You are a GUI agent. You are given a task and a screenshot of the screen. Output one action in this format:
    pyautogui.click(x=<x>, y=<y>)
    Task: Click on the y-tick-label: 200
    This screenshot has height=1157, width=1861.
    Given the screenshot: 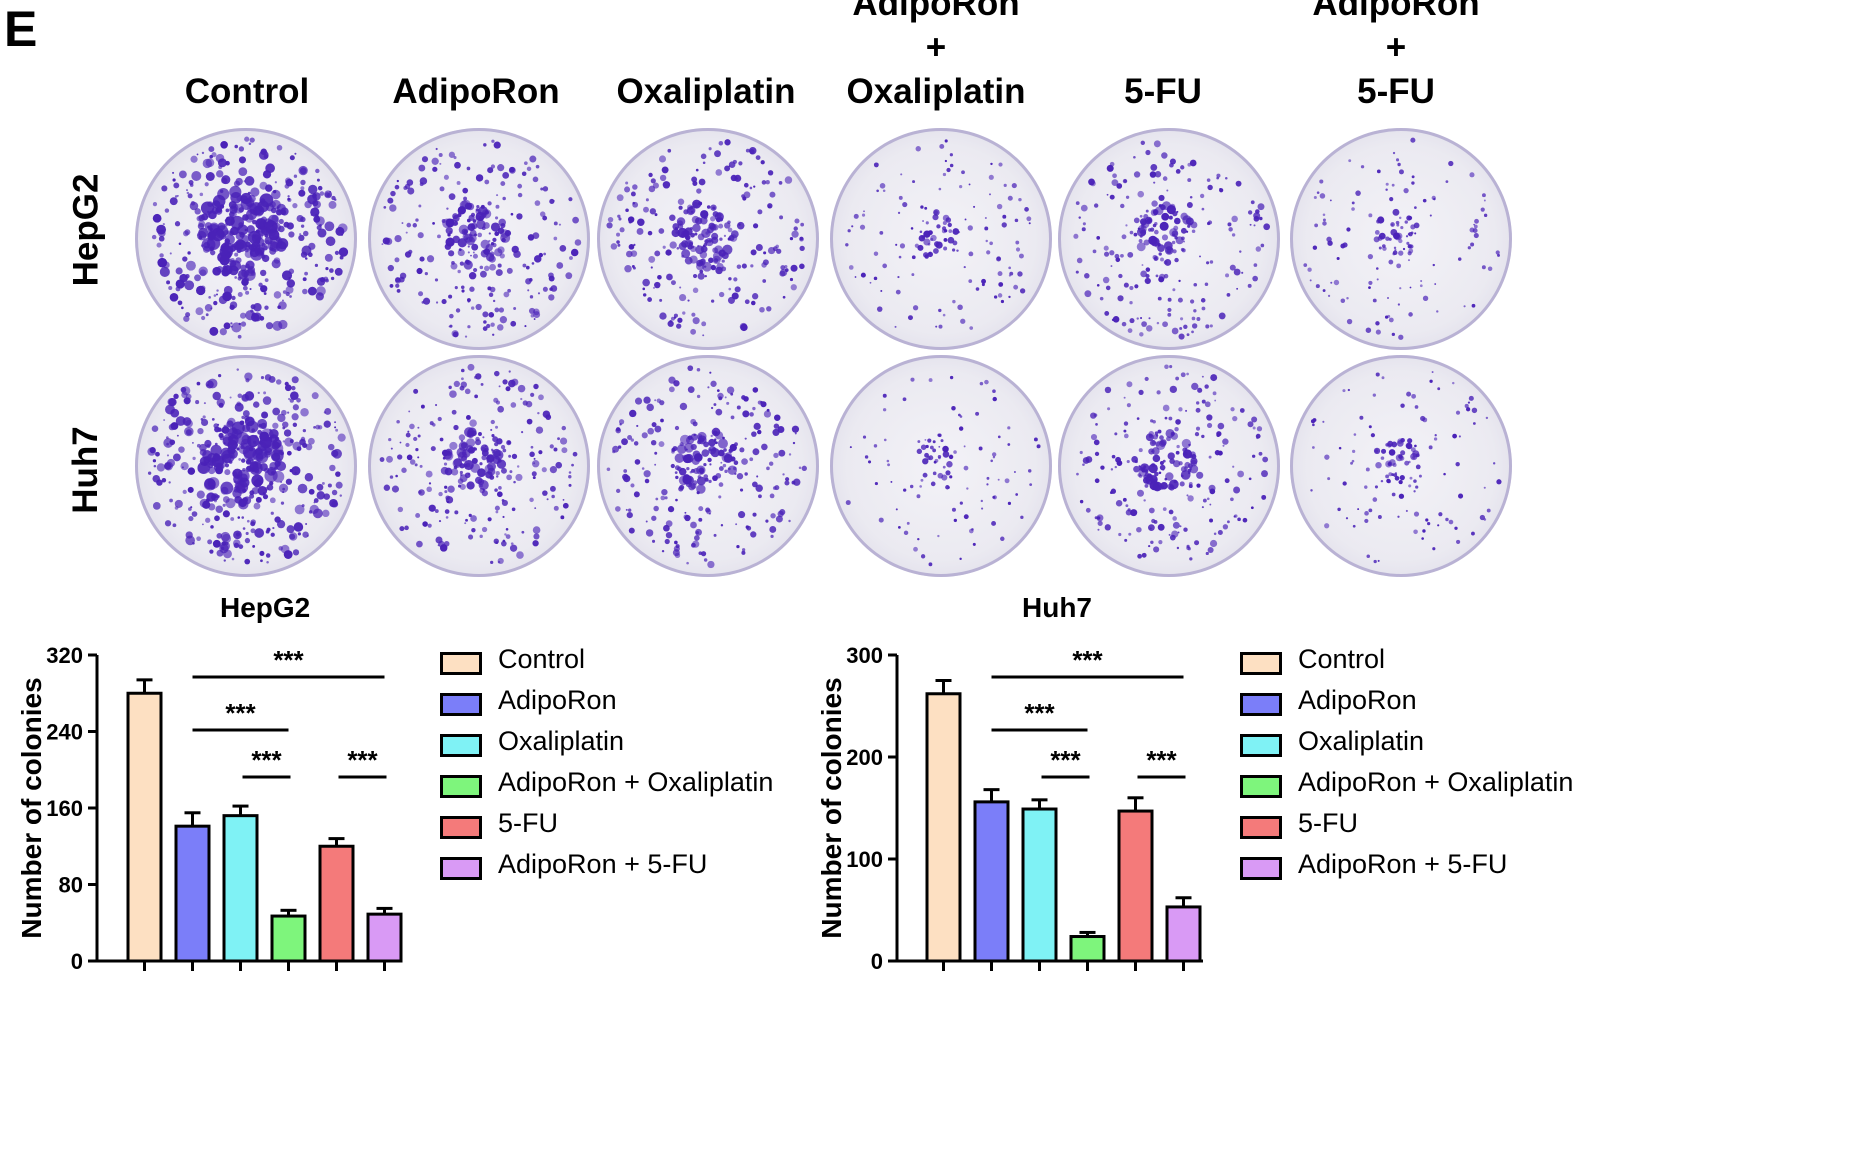 What is the action you would take?
    pyautogui.click(x=864, y=757)
    